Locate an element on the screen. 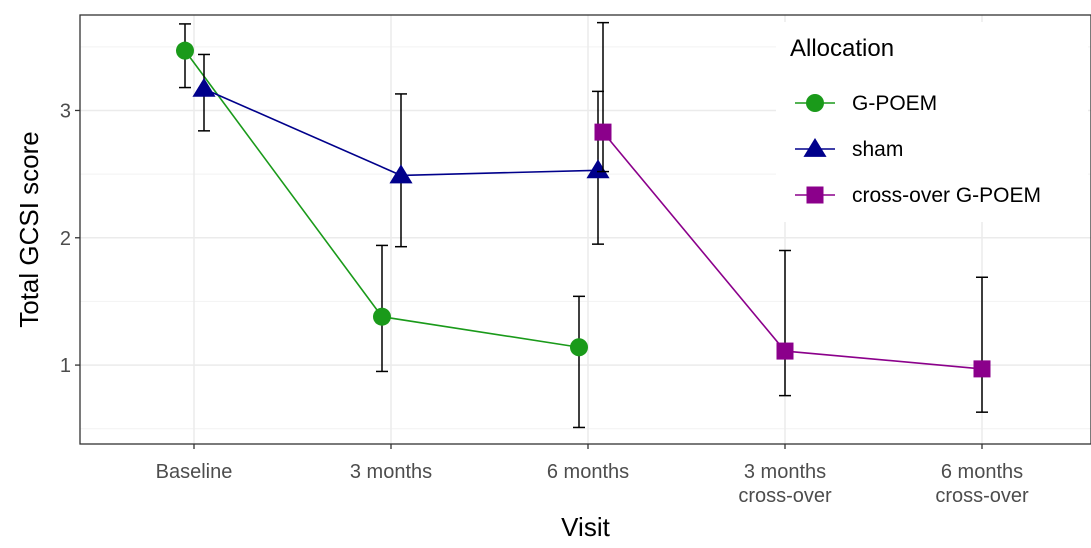 The image size is (1091, 548). y-tick-label: 3 is located at coordinates (65, 111).